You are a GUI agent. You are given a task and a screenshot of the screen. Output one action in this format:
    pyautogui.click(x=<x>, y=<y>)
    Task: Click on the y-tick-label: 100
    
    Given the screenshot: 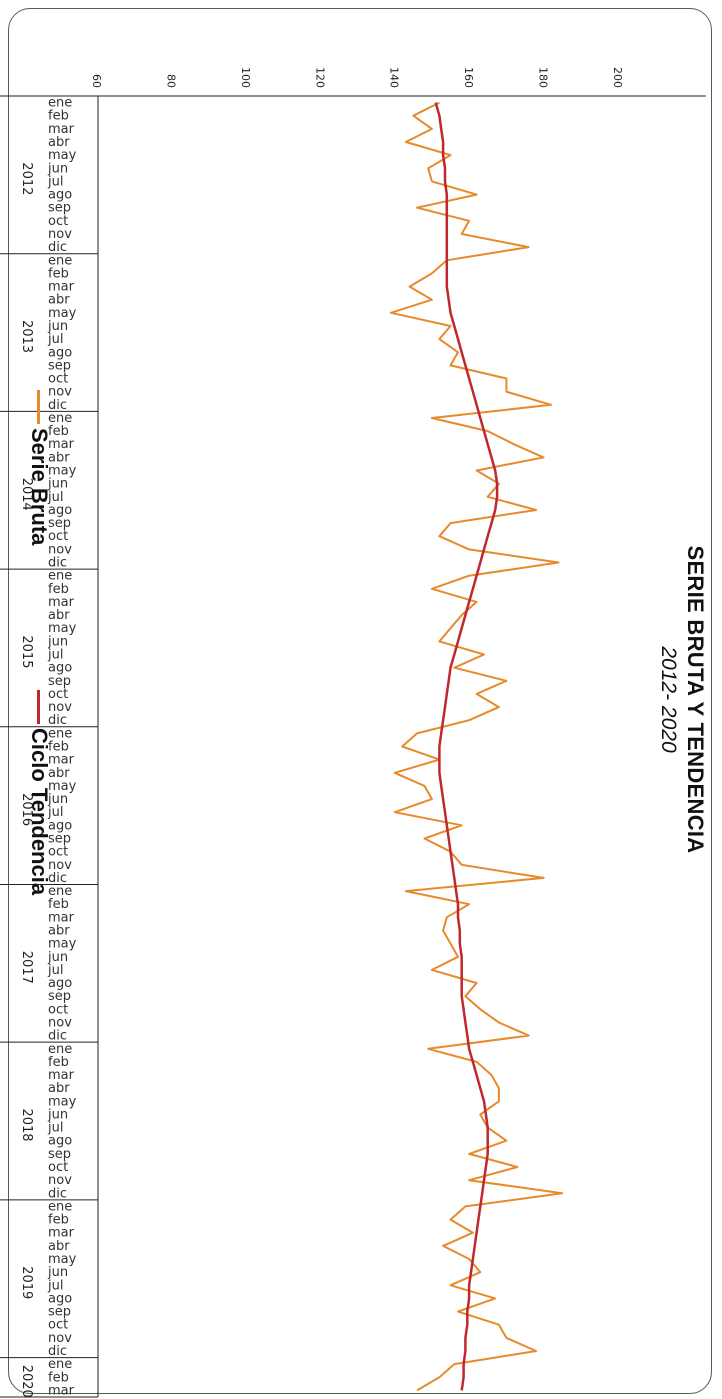 What is the action you would take?
    pyautogui.click(x=245, y=77)
    